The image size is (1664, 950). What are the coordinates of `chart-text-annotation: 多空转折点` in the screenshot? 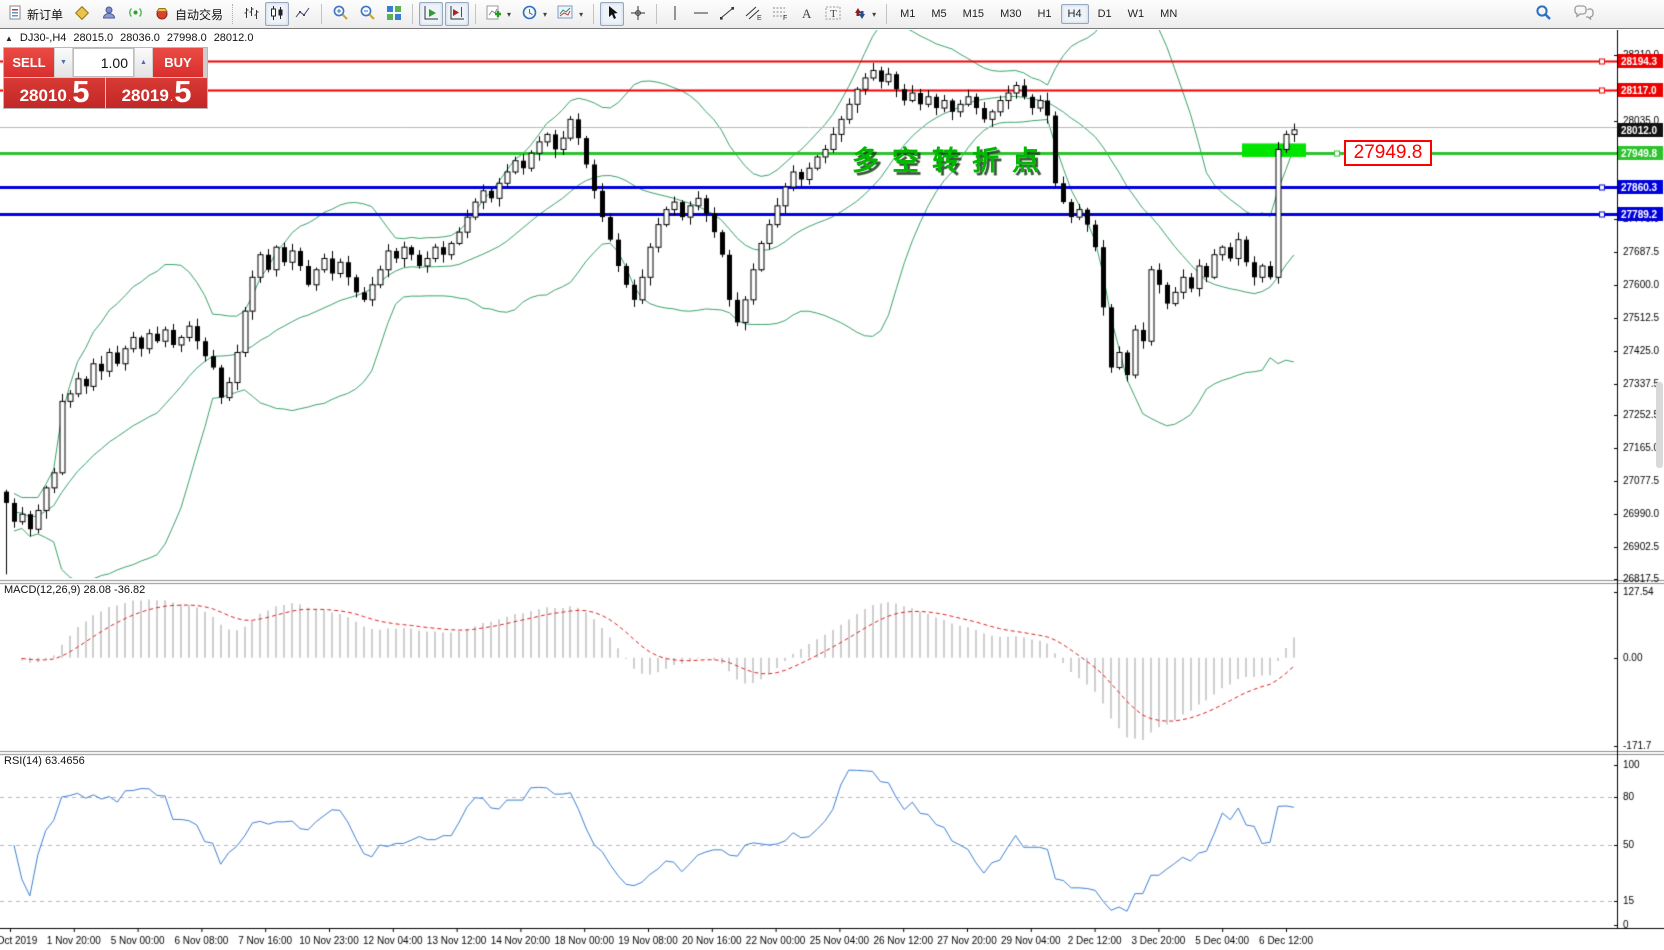 It's located at (952, 161).